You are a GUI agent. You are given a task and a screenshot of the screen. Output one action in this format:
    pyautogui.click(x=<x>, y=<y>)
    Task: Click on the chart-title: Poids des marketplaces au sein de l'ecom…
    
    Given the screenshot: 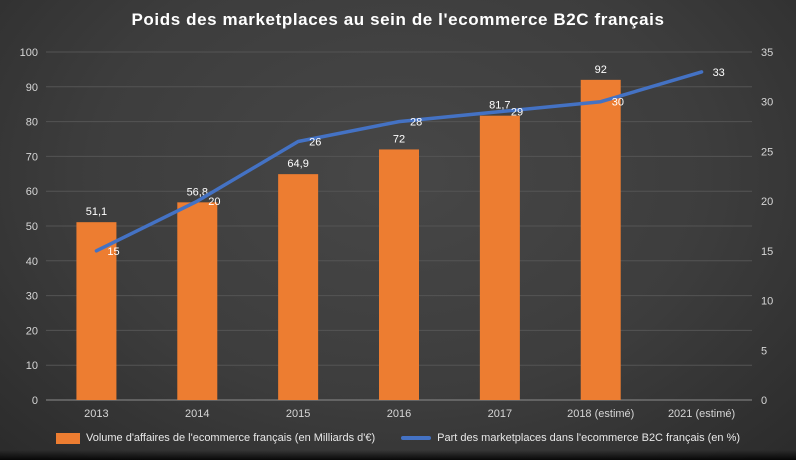 What is the action you would take?
    pyautogui.click(x=398, y=19)
    